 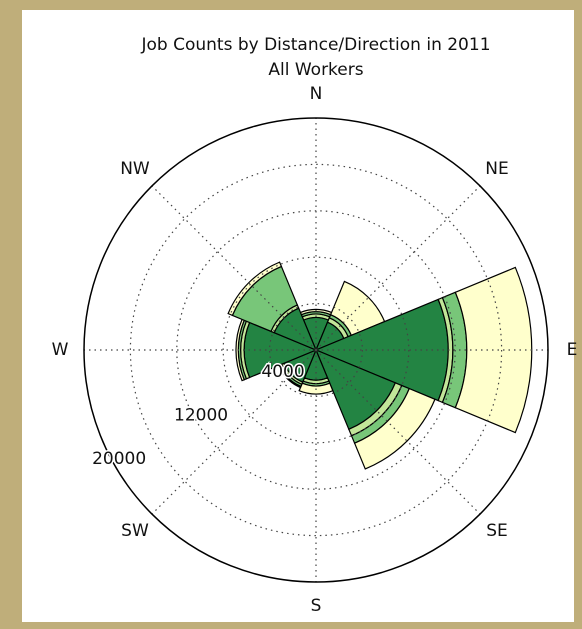 What do you see at coordinates (282, 372) in the screenshot?
I see `r-tick-label: 4000` at bounding box center [282, 372].